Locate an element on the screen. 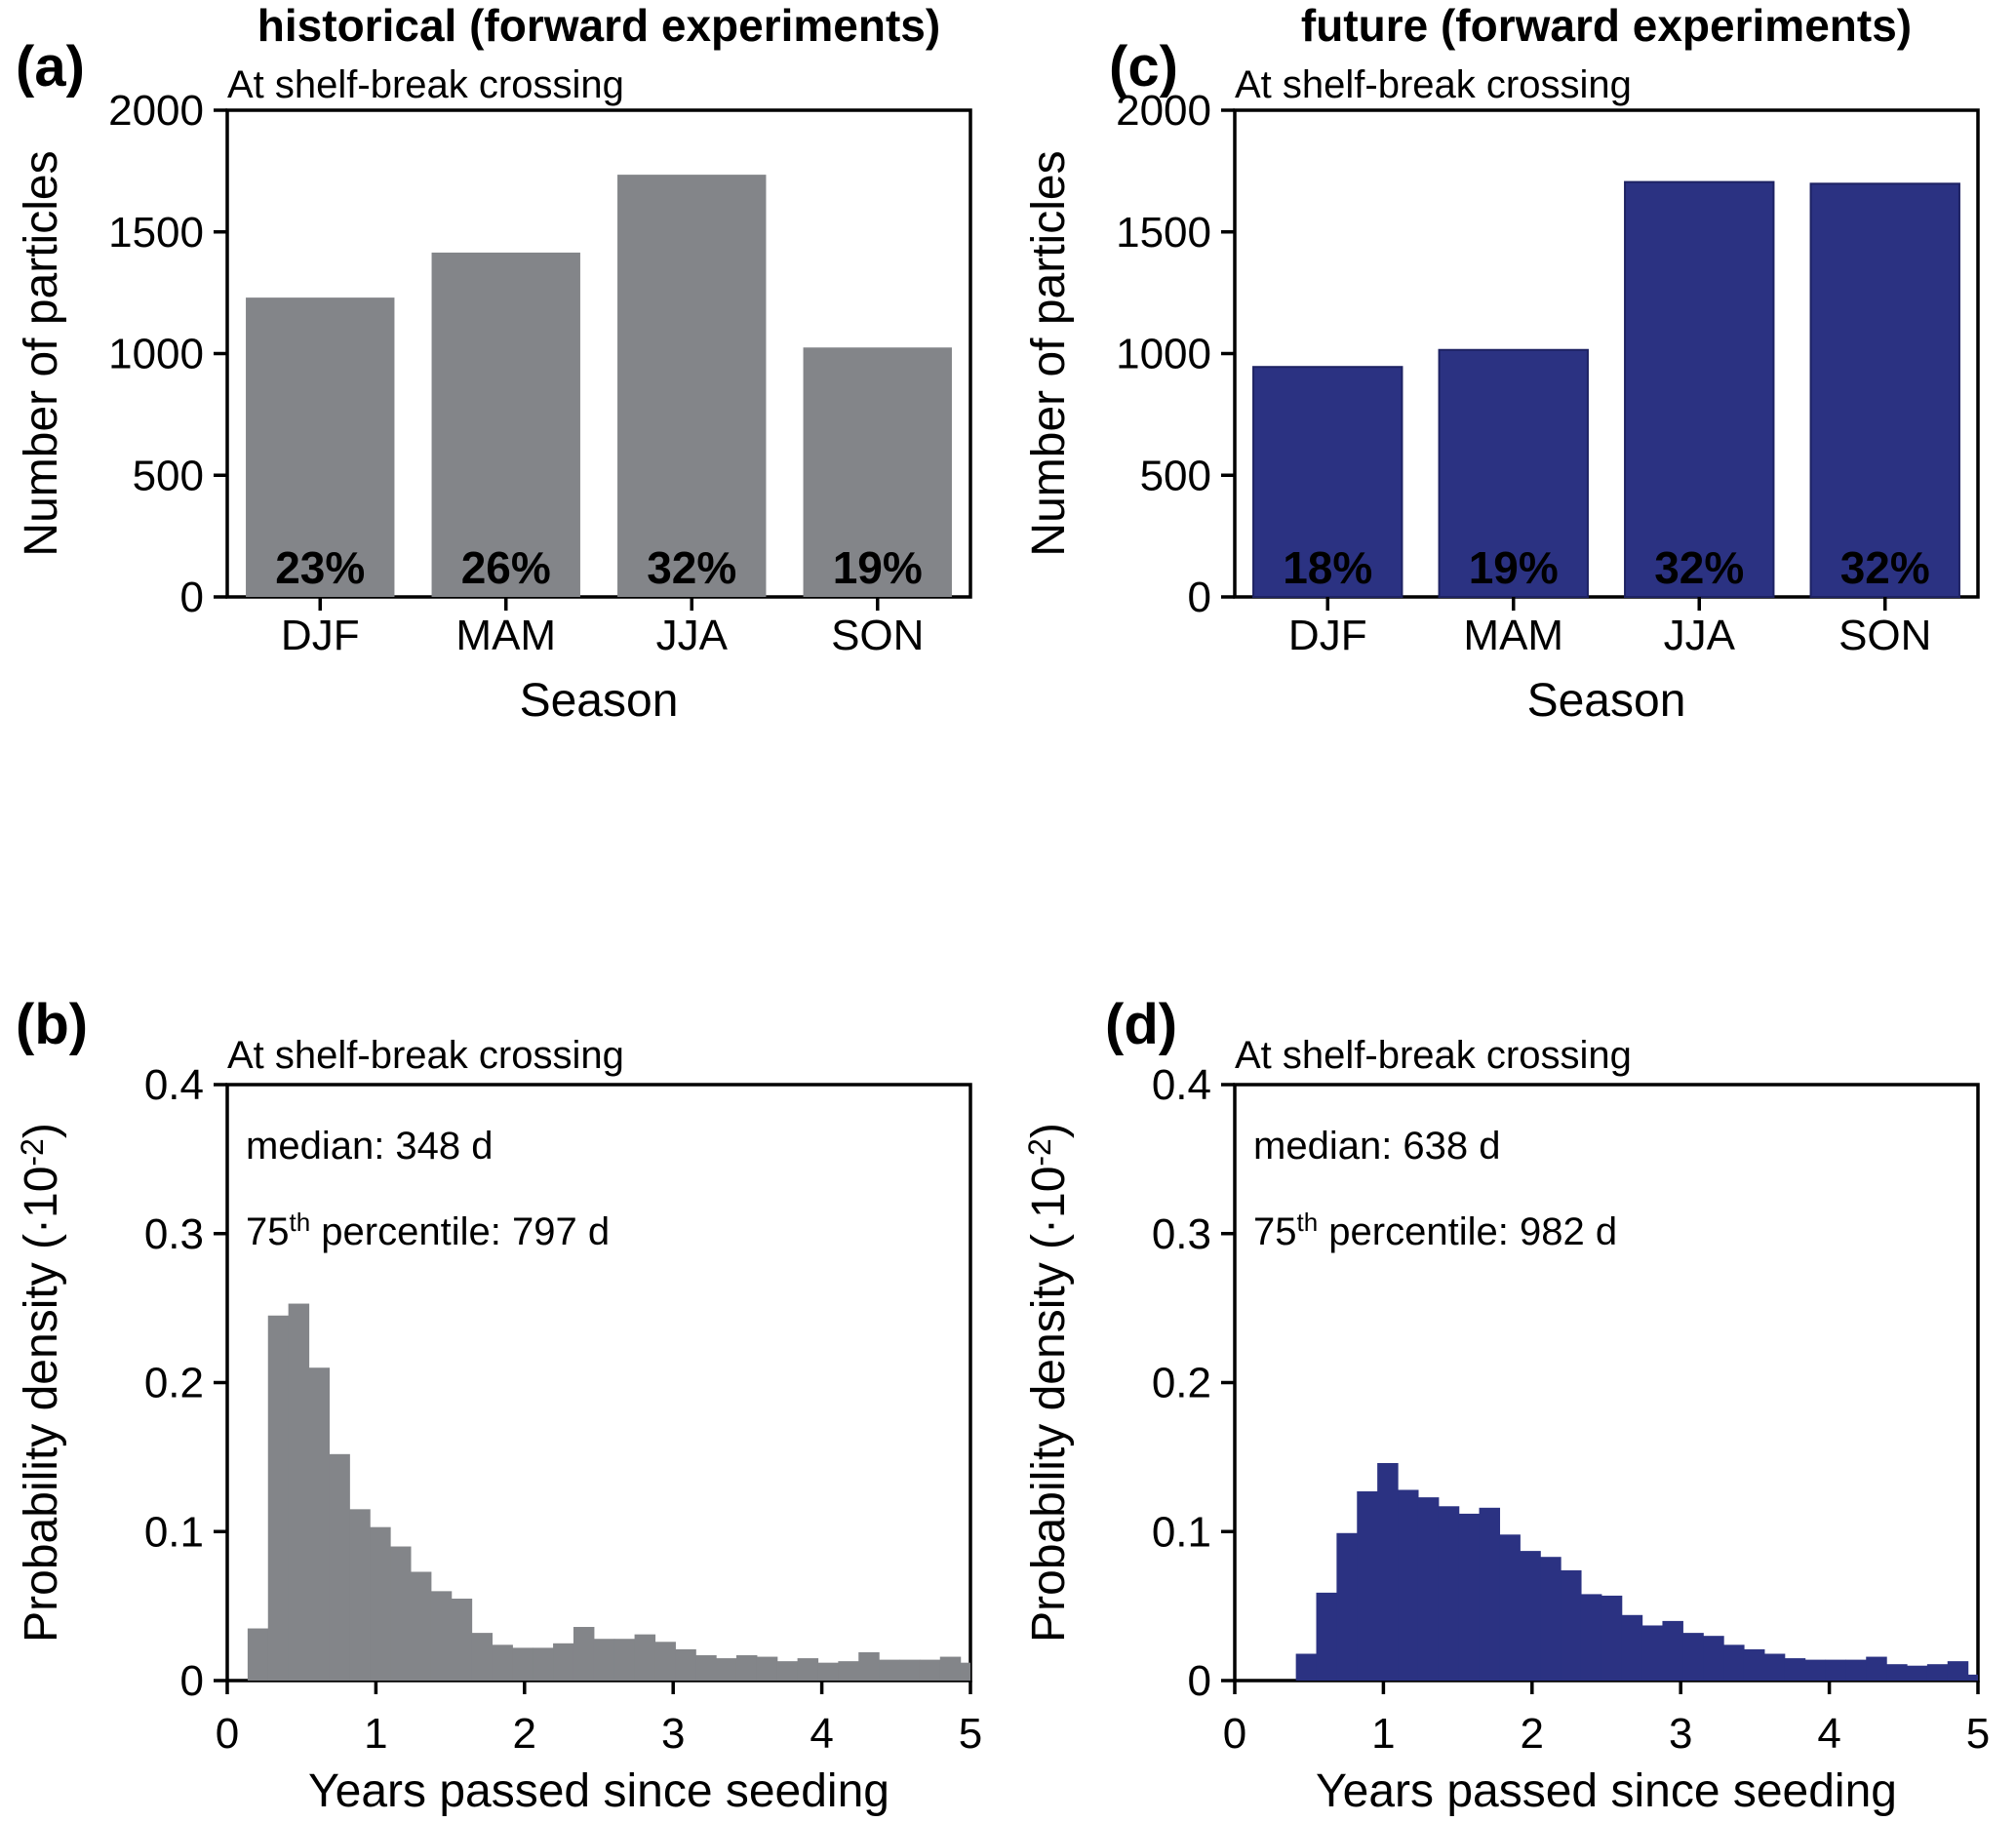  x-axis-label: Season is located at coordinates (599, 701).